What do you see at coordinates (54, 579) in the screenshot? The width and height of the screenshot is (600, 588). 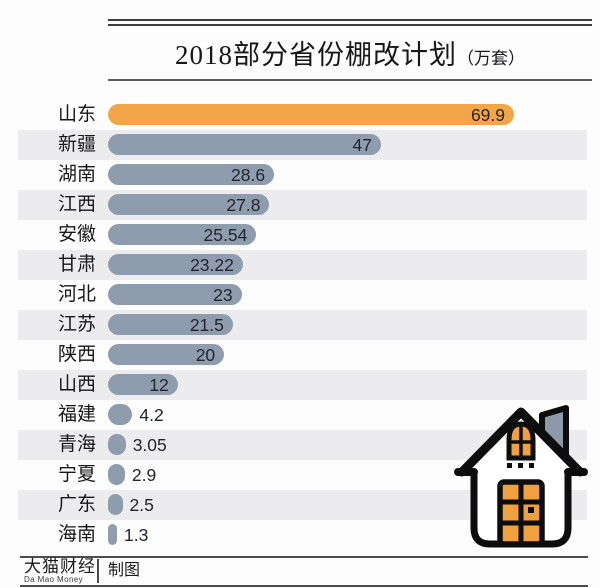 I see `brand-name-en: Da Mao Money` at bounding box center [54, 579].